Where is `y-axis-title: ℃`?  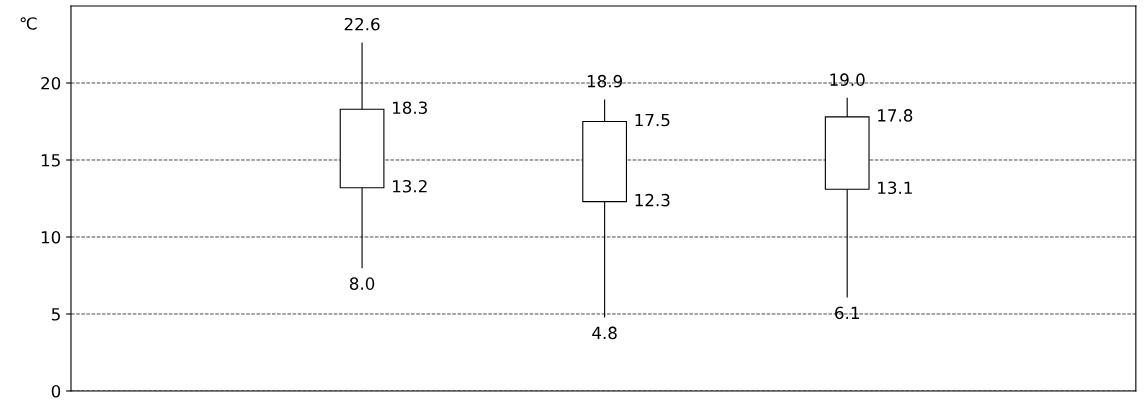 y-axis-title: ℃ is located at coordinates (28, 23).